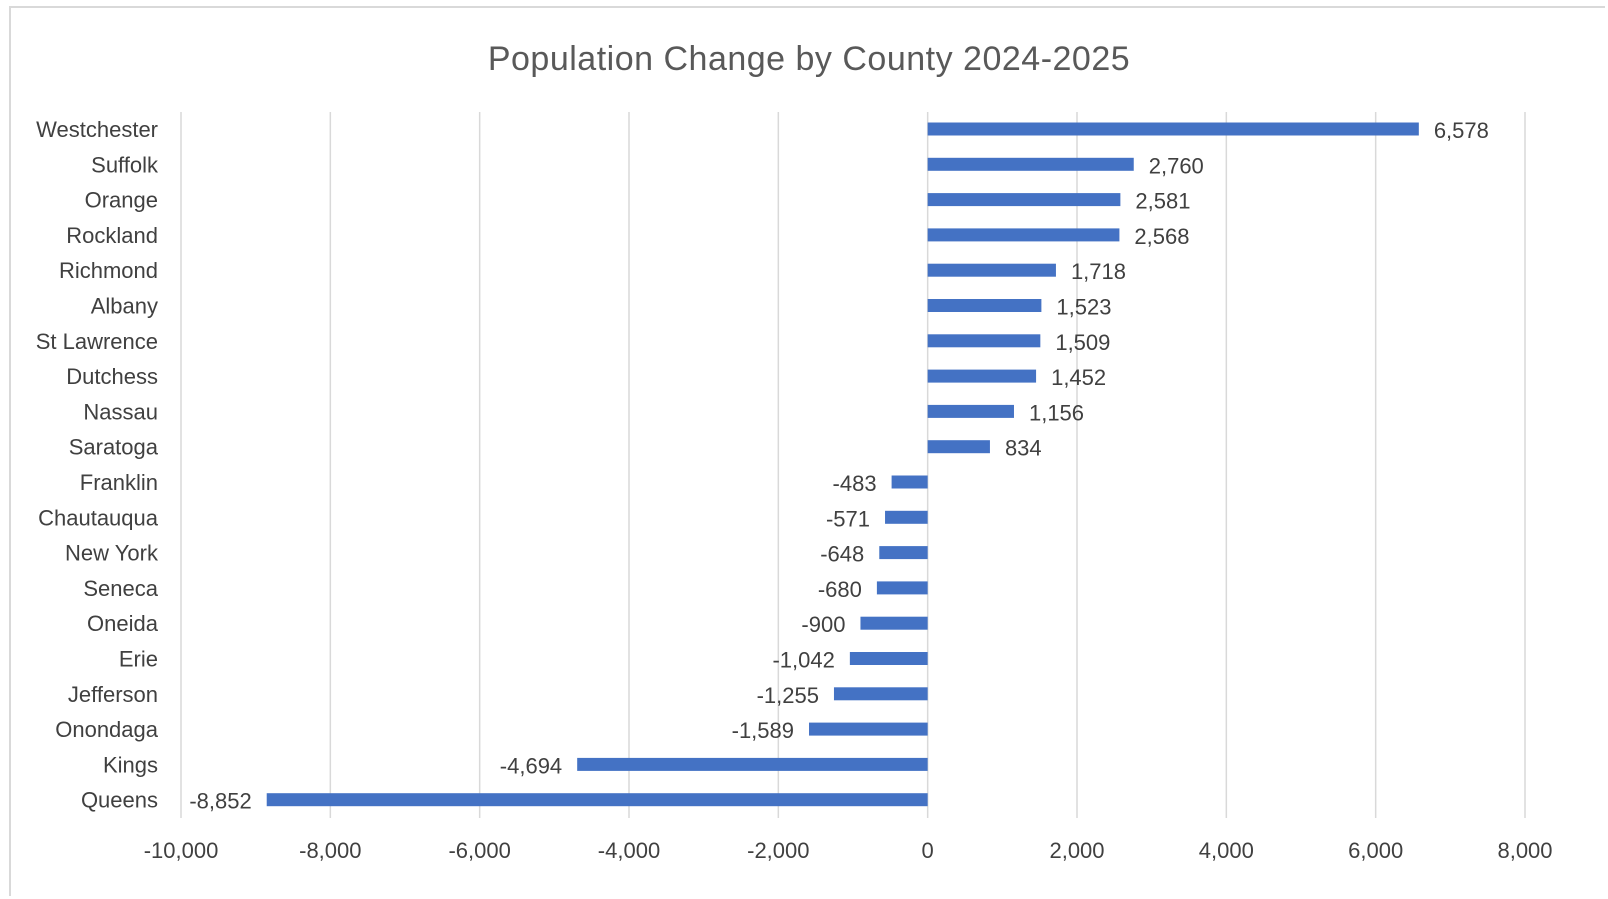 The image size is (1608, 899). Describe the element at coordinates (1083, 307) in the screenshot. I see `data-label: 1,523` at that location.